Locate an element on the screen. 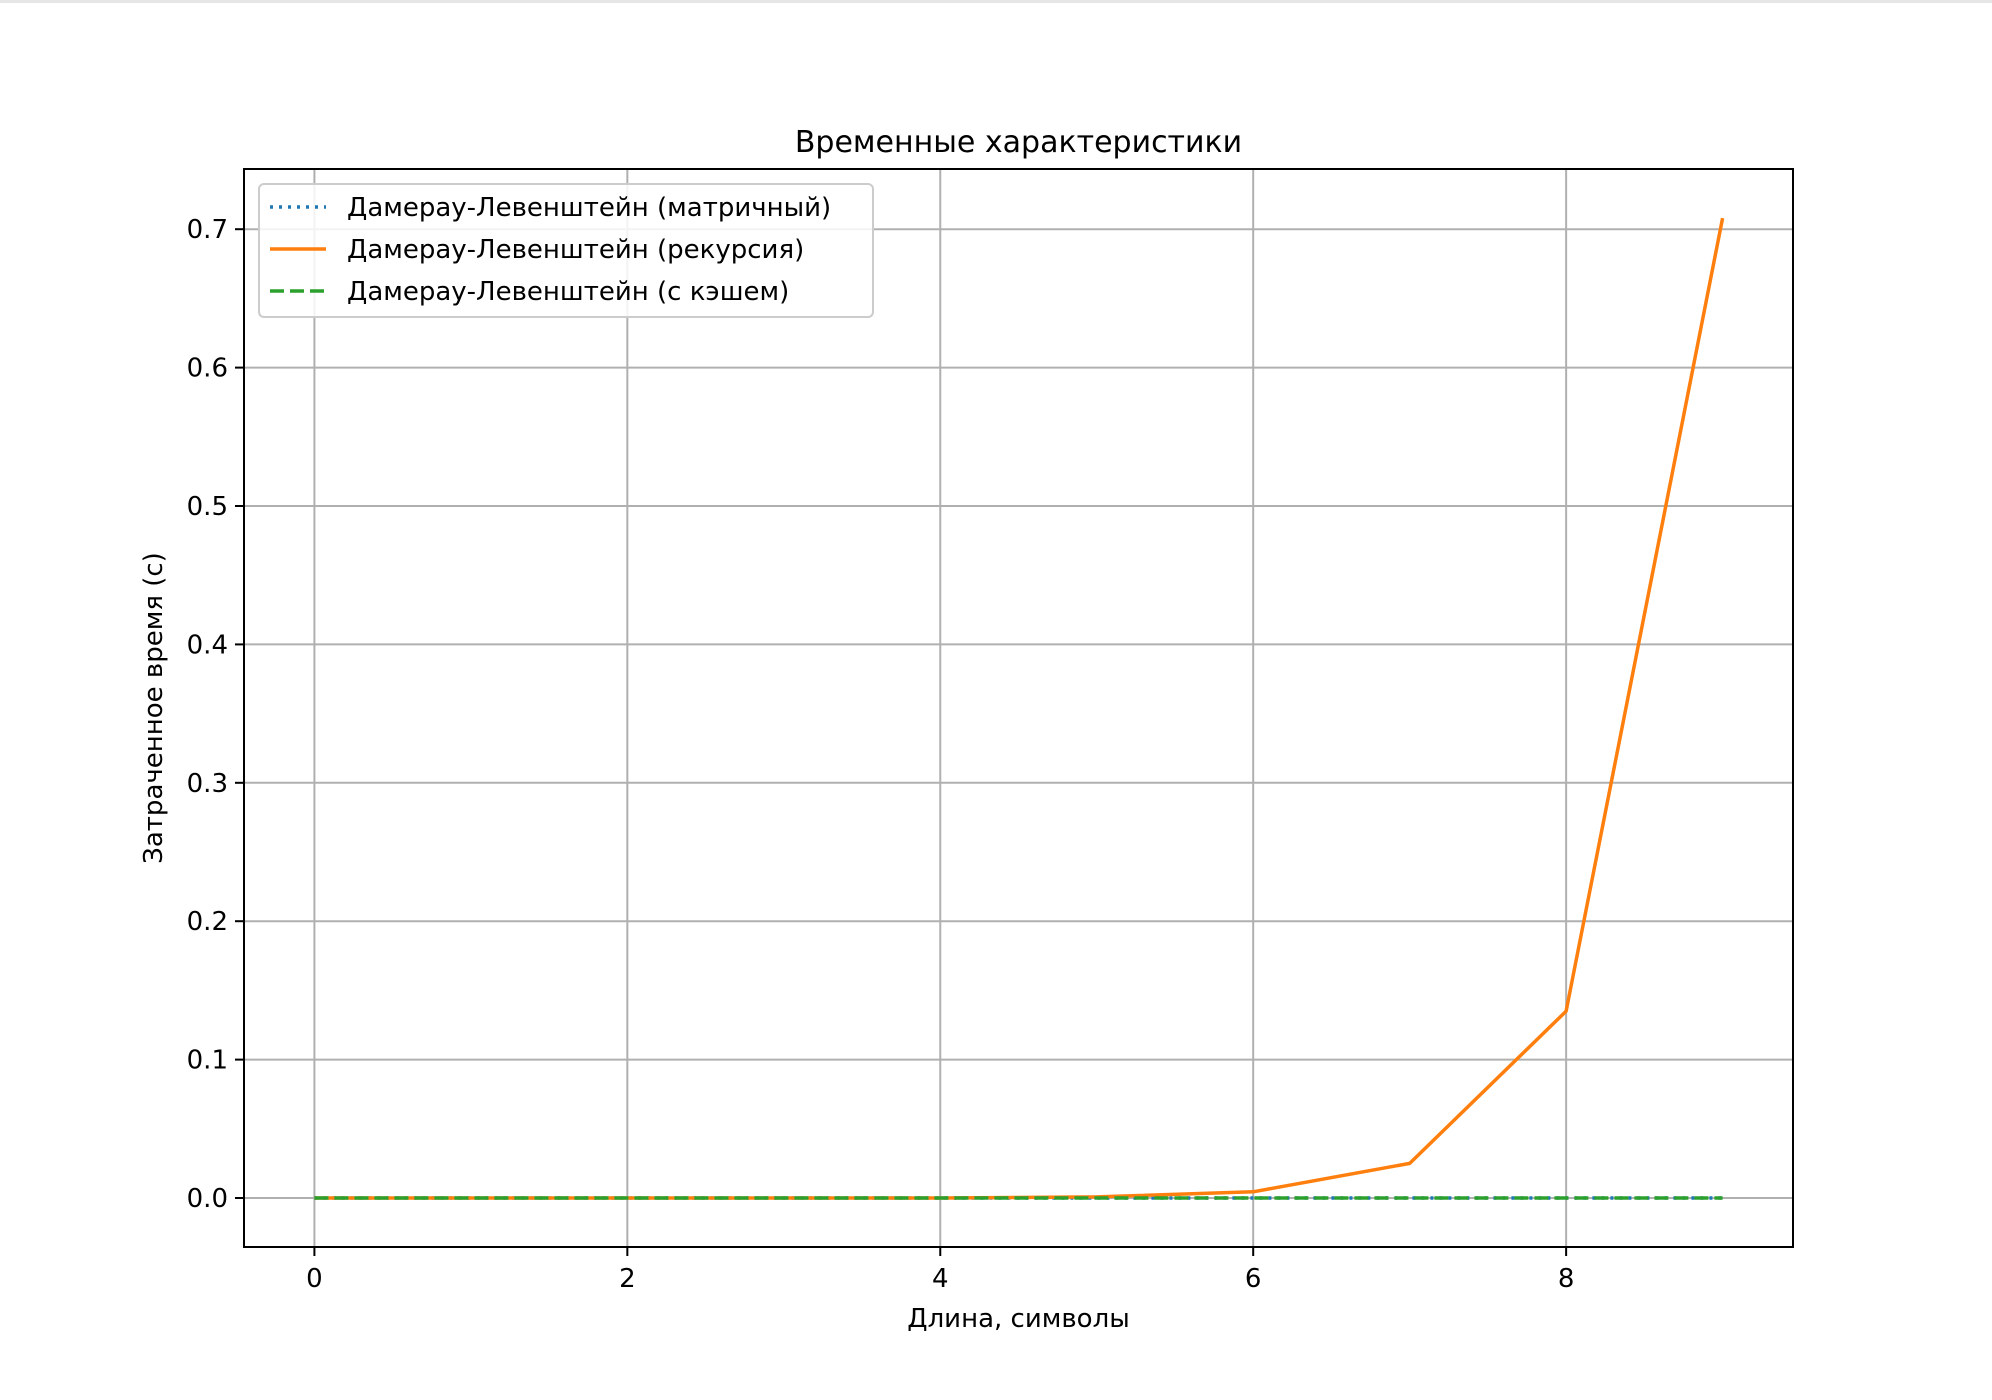  y-axis-label: Затраченное время (с) is located at coordinates (154, 708).